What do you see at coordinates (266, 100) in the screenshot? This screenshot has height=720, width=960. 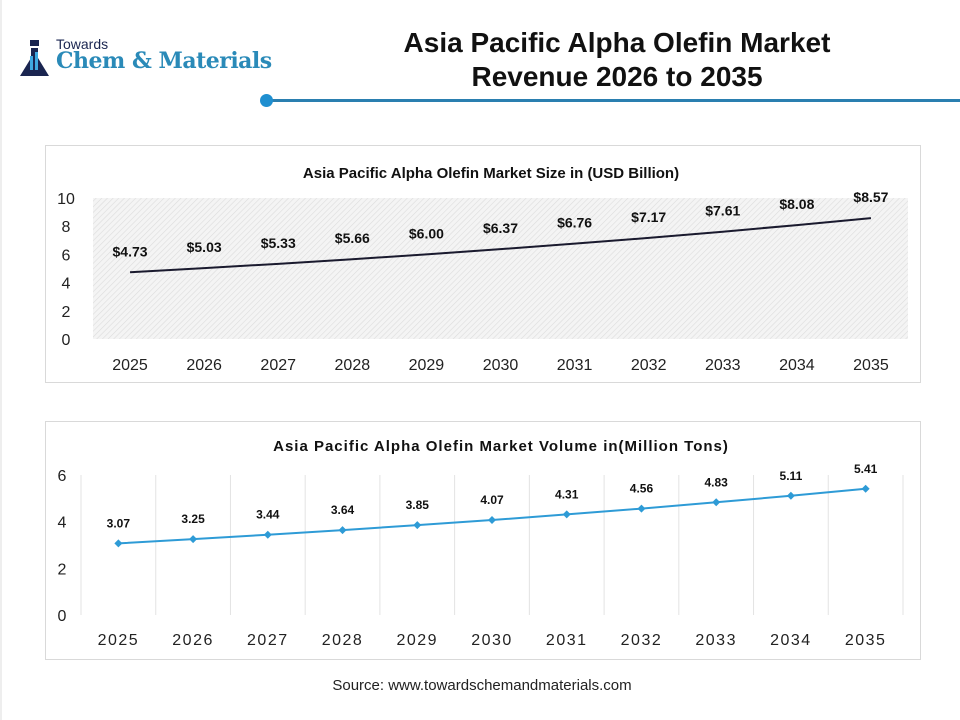 I see `title-rule-dot` at bounding box center [266, 100].